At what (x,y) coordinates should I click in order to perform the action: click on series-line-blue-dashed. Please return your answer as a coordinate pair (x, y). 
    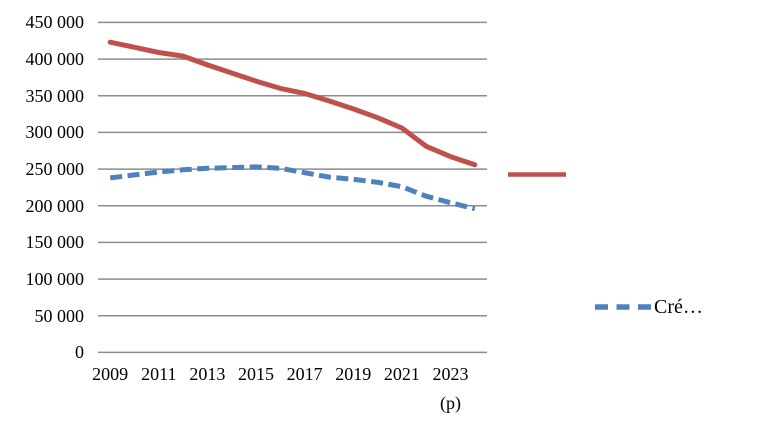
    Looking at the image, I should click on (292, 188).